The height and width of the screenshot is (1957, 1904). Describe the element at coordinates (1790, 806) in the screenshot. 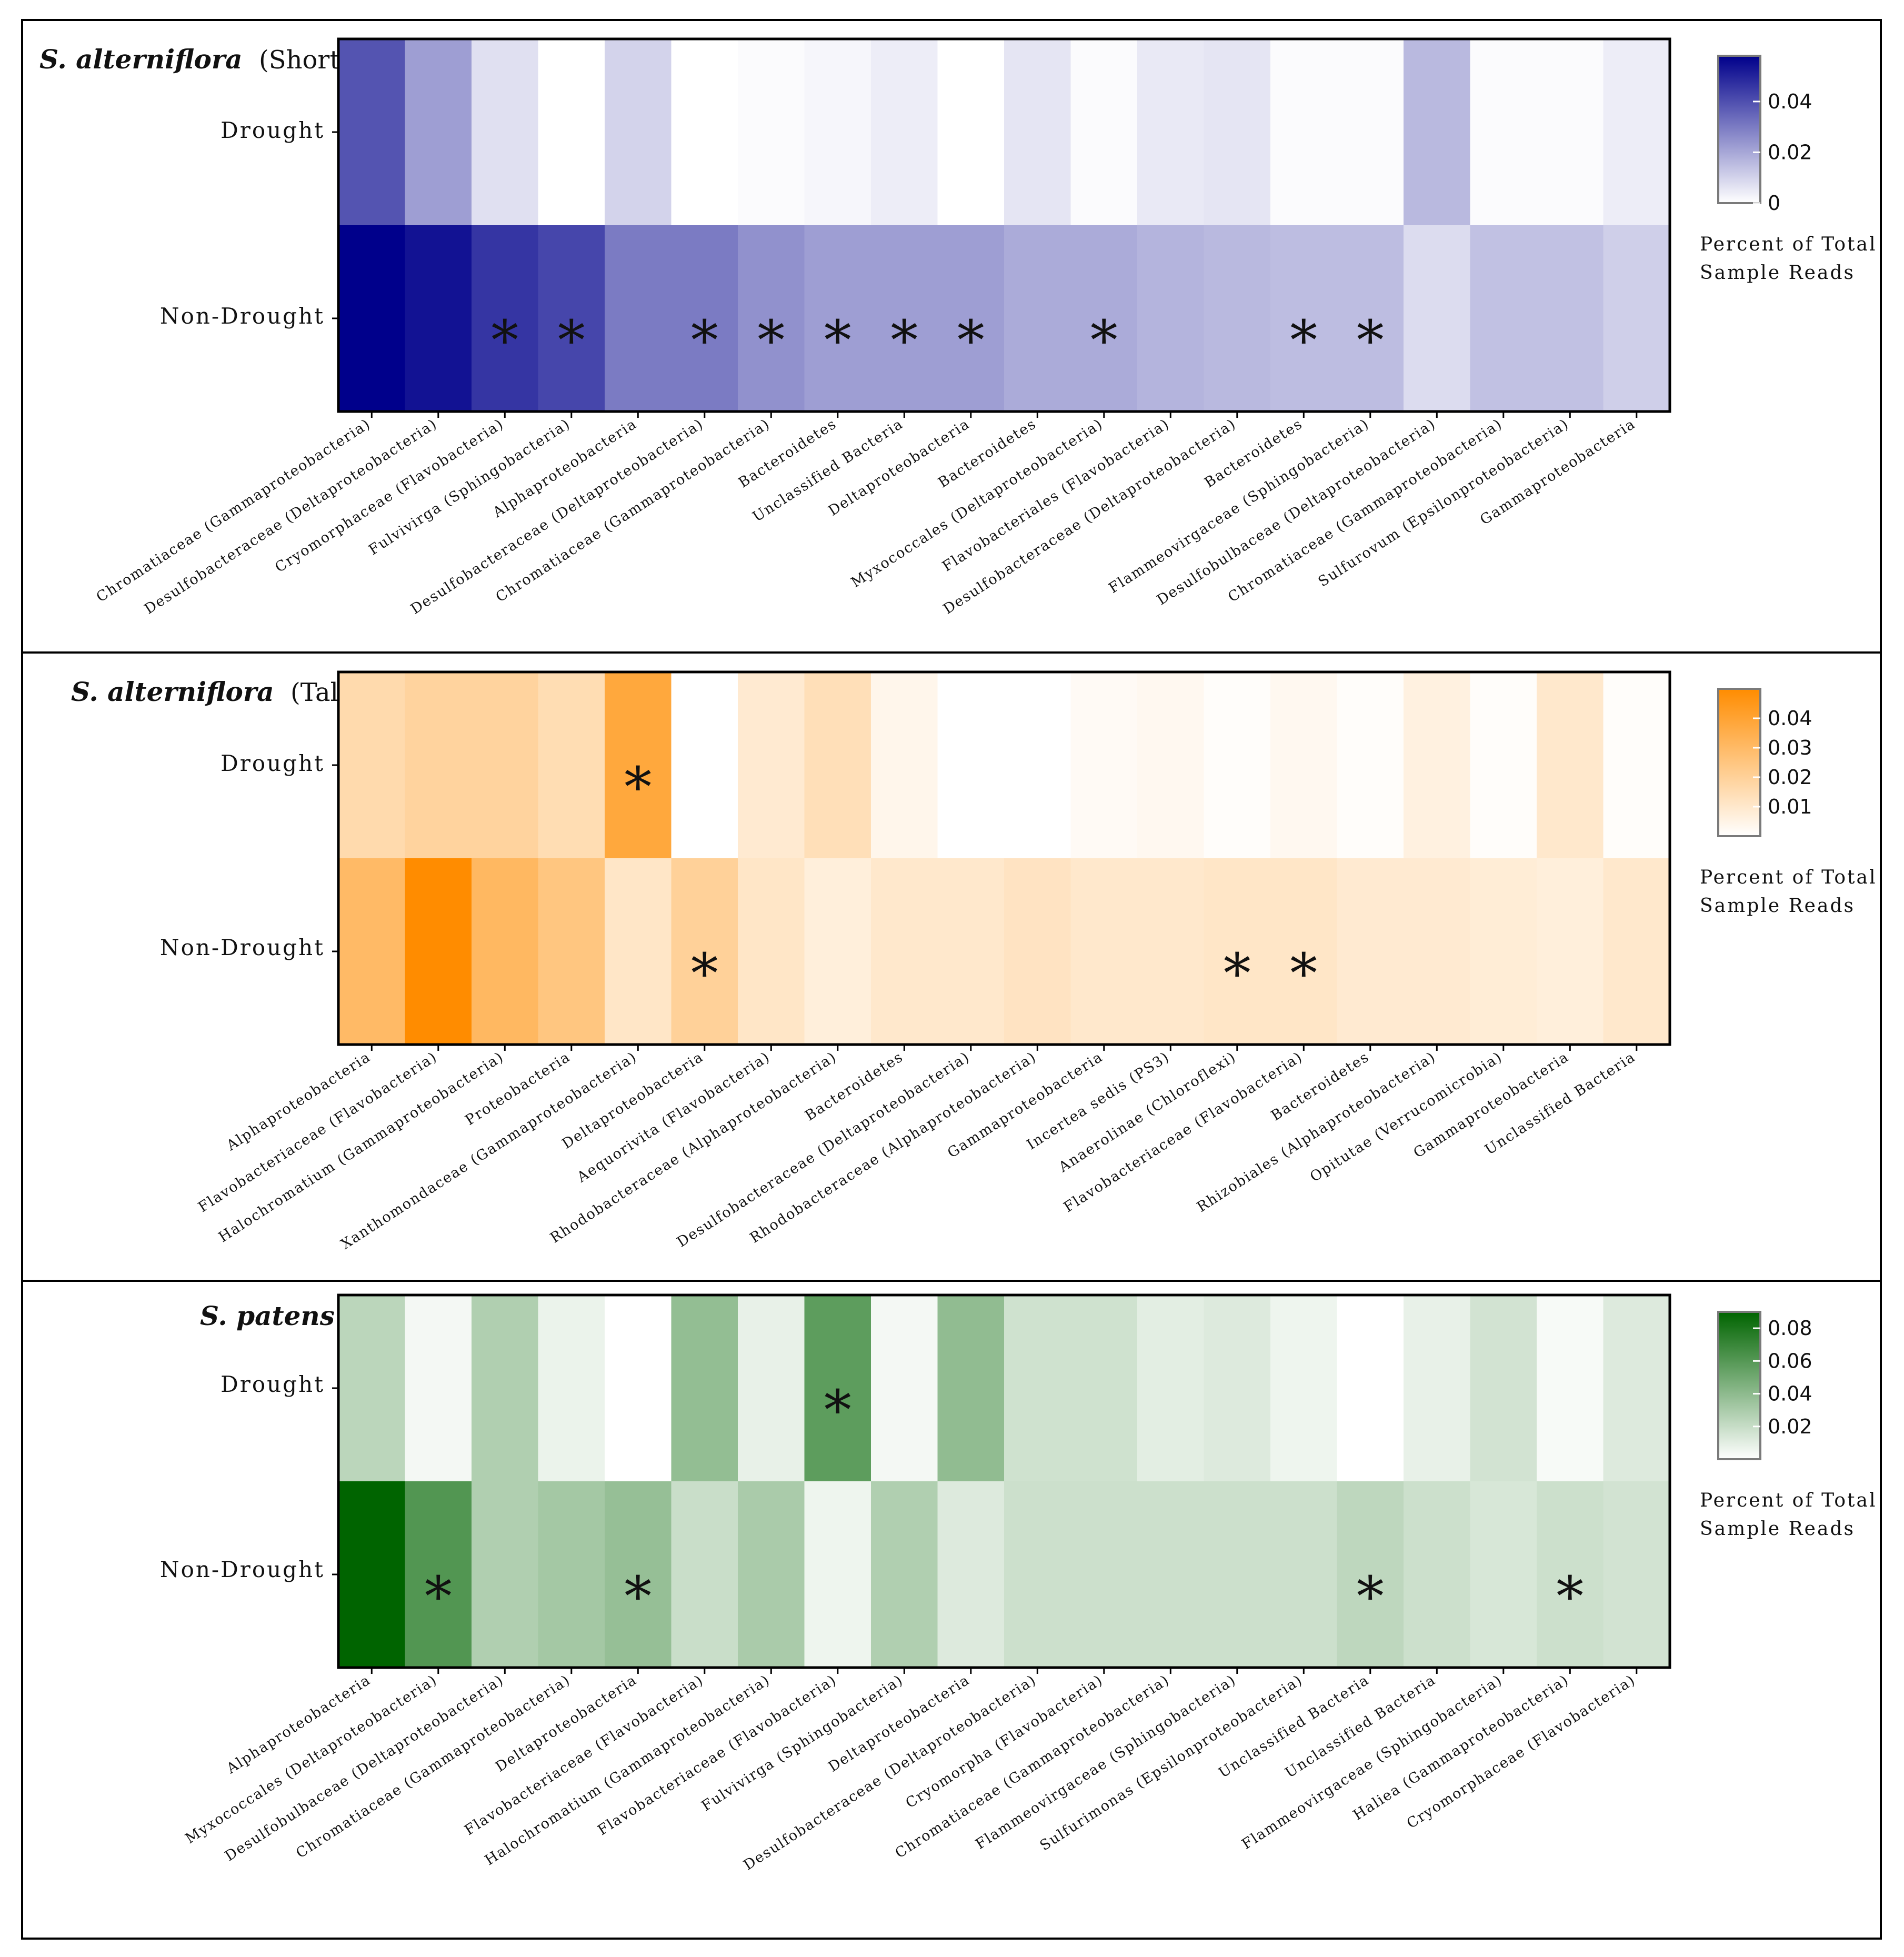

I see `colorbar-tick-label: 0.01` at that location.